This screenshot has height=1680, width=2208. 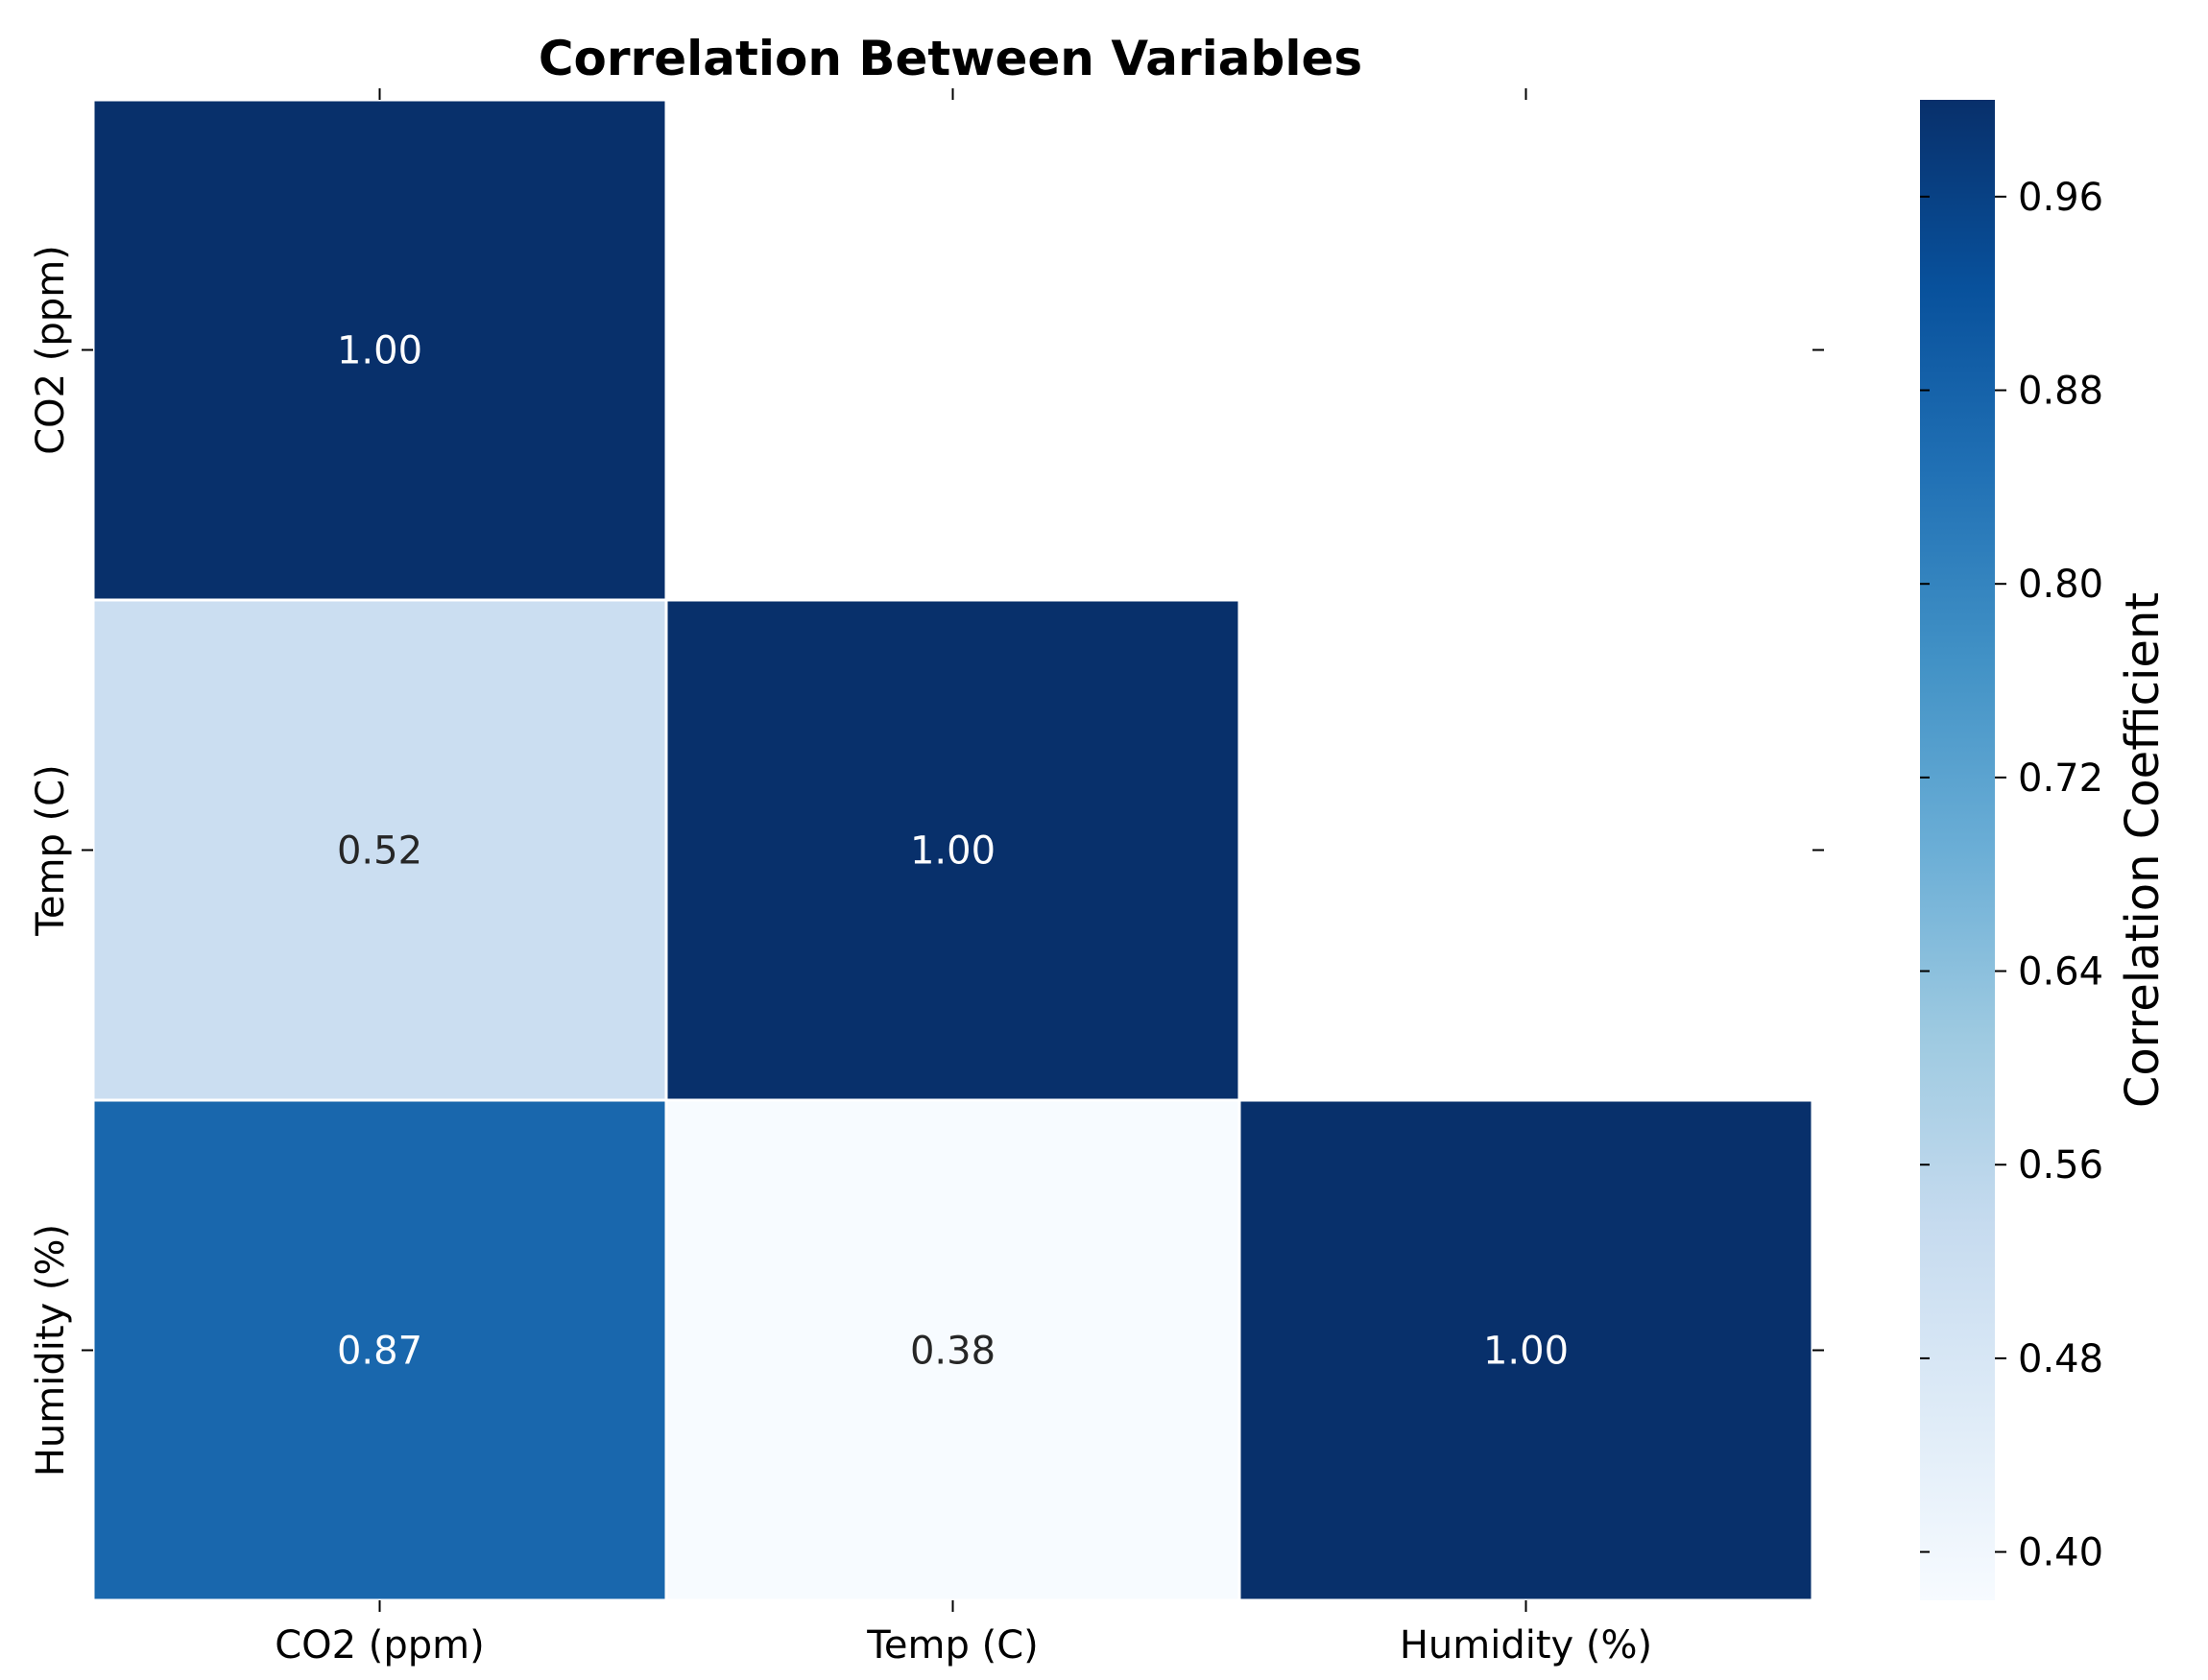 I want to click on colorbar-tick-label: 0.96, so click(x=2060, y=198).